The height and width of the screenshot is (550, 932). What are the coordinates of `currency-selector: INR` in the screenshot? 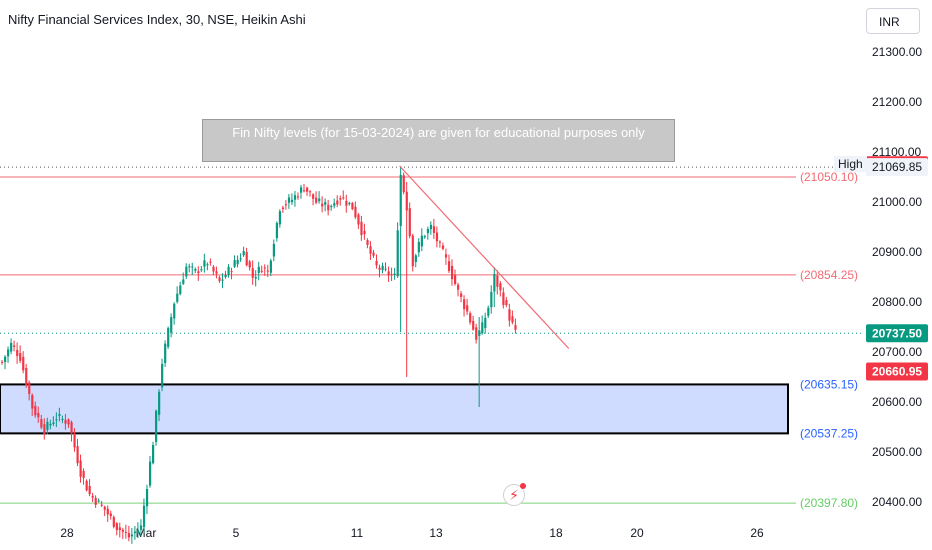 It's located at (893, 21).